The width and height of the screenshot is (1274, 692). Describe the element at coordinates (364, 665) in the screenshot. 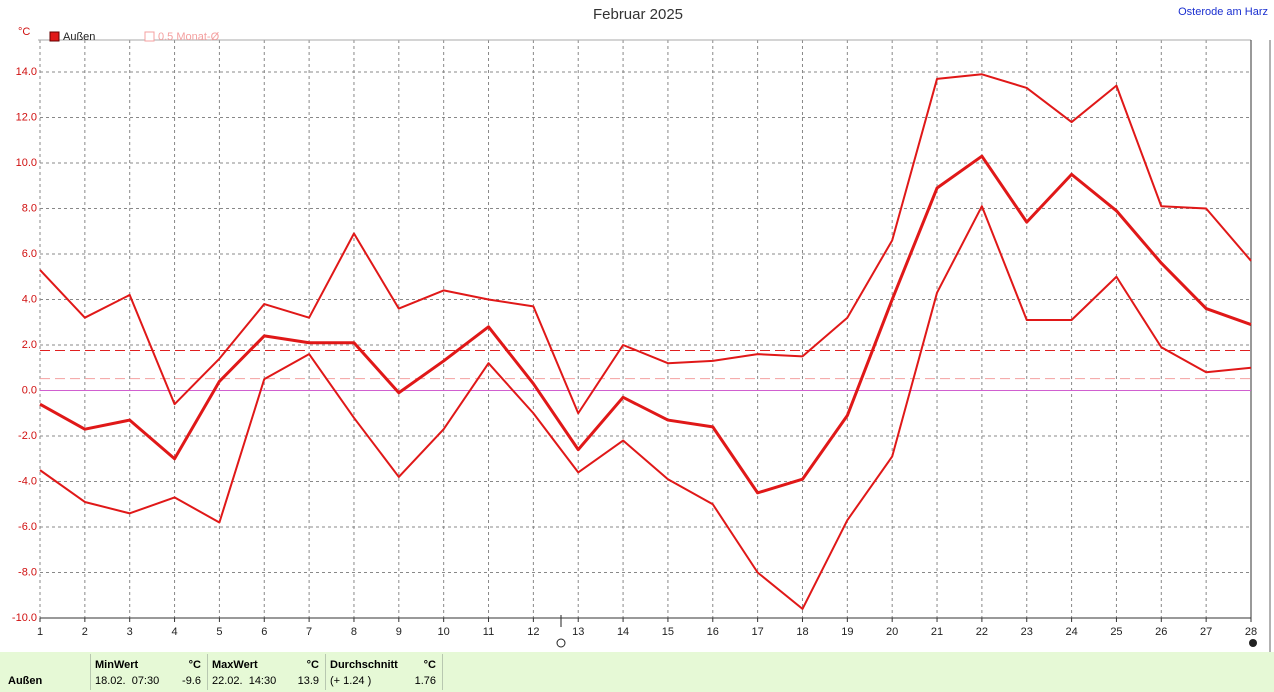

I see `stats-head: Durchschnitt` at that location.